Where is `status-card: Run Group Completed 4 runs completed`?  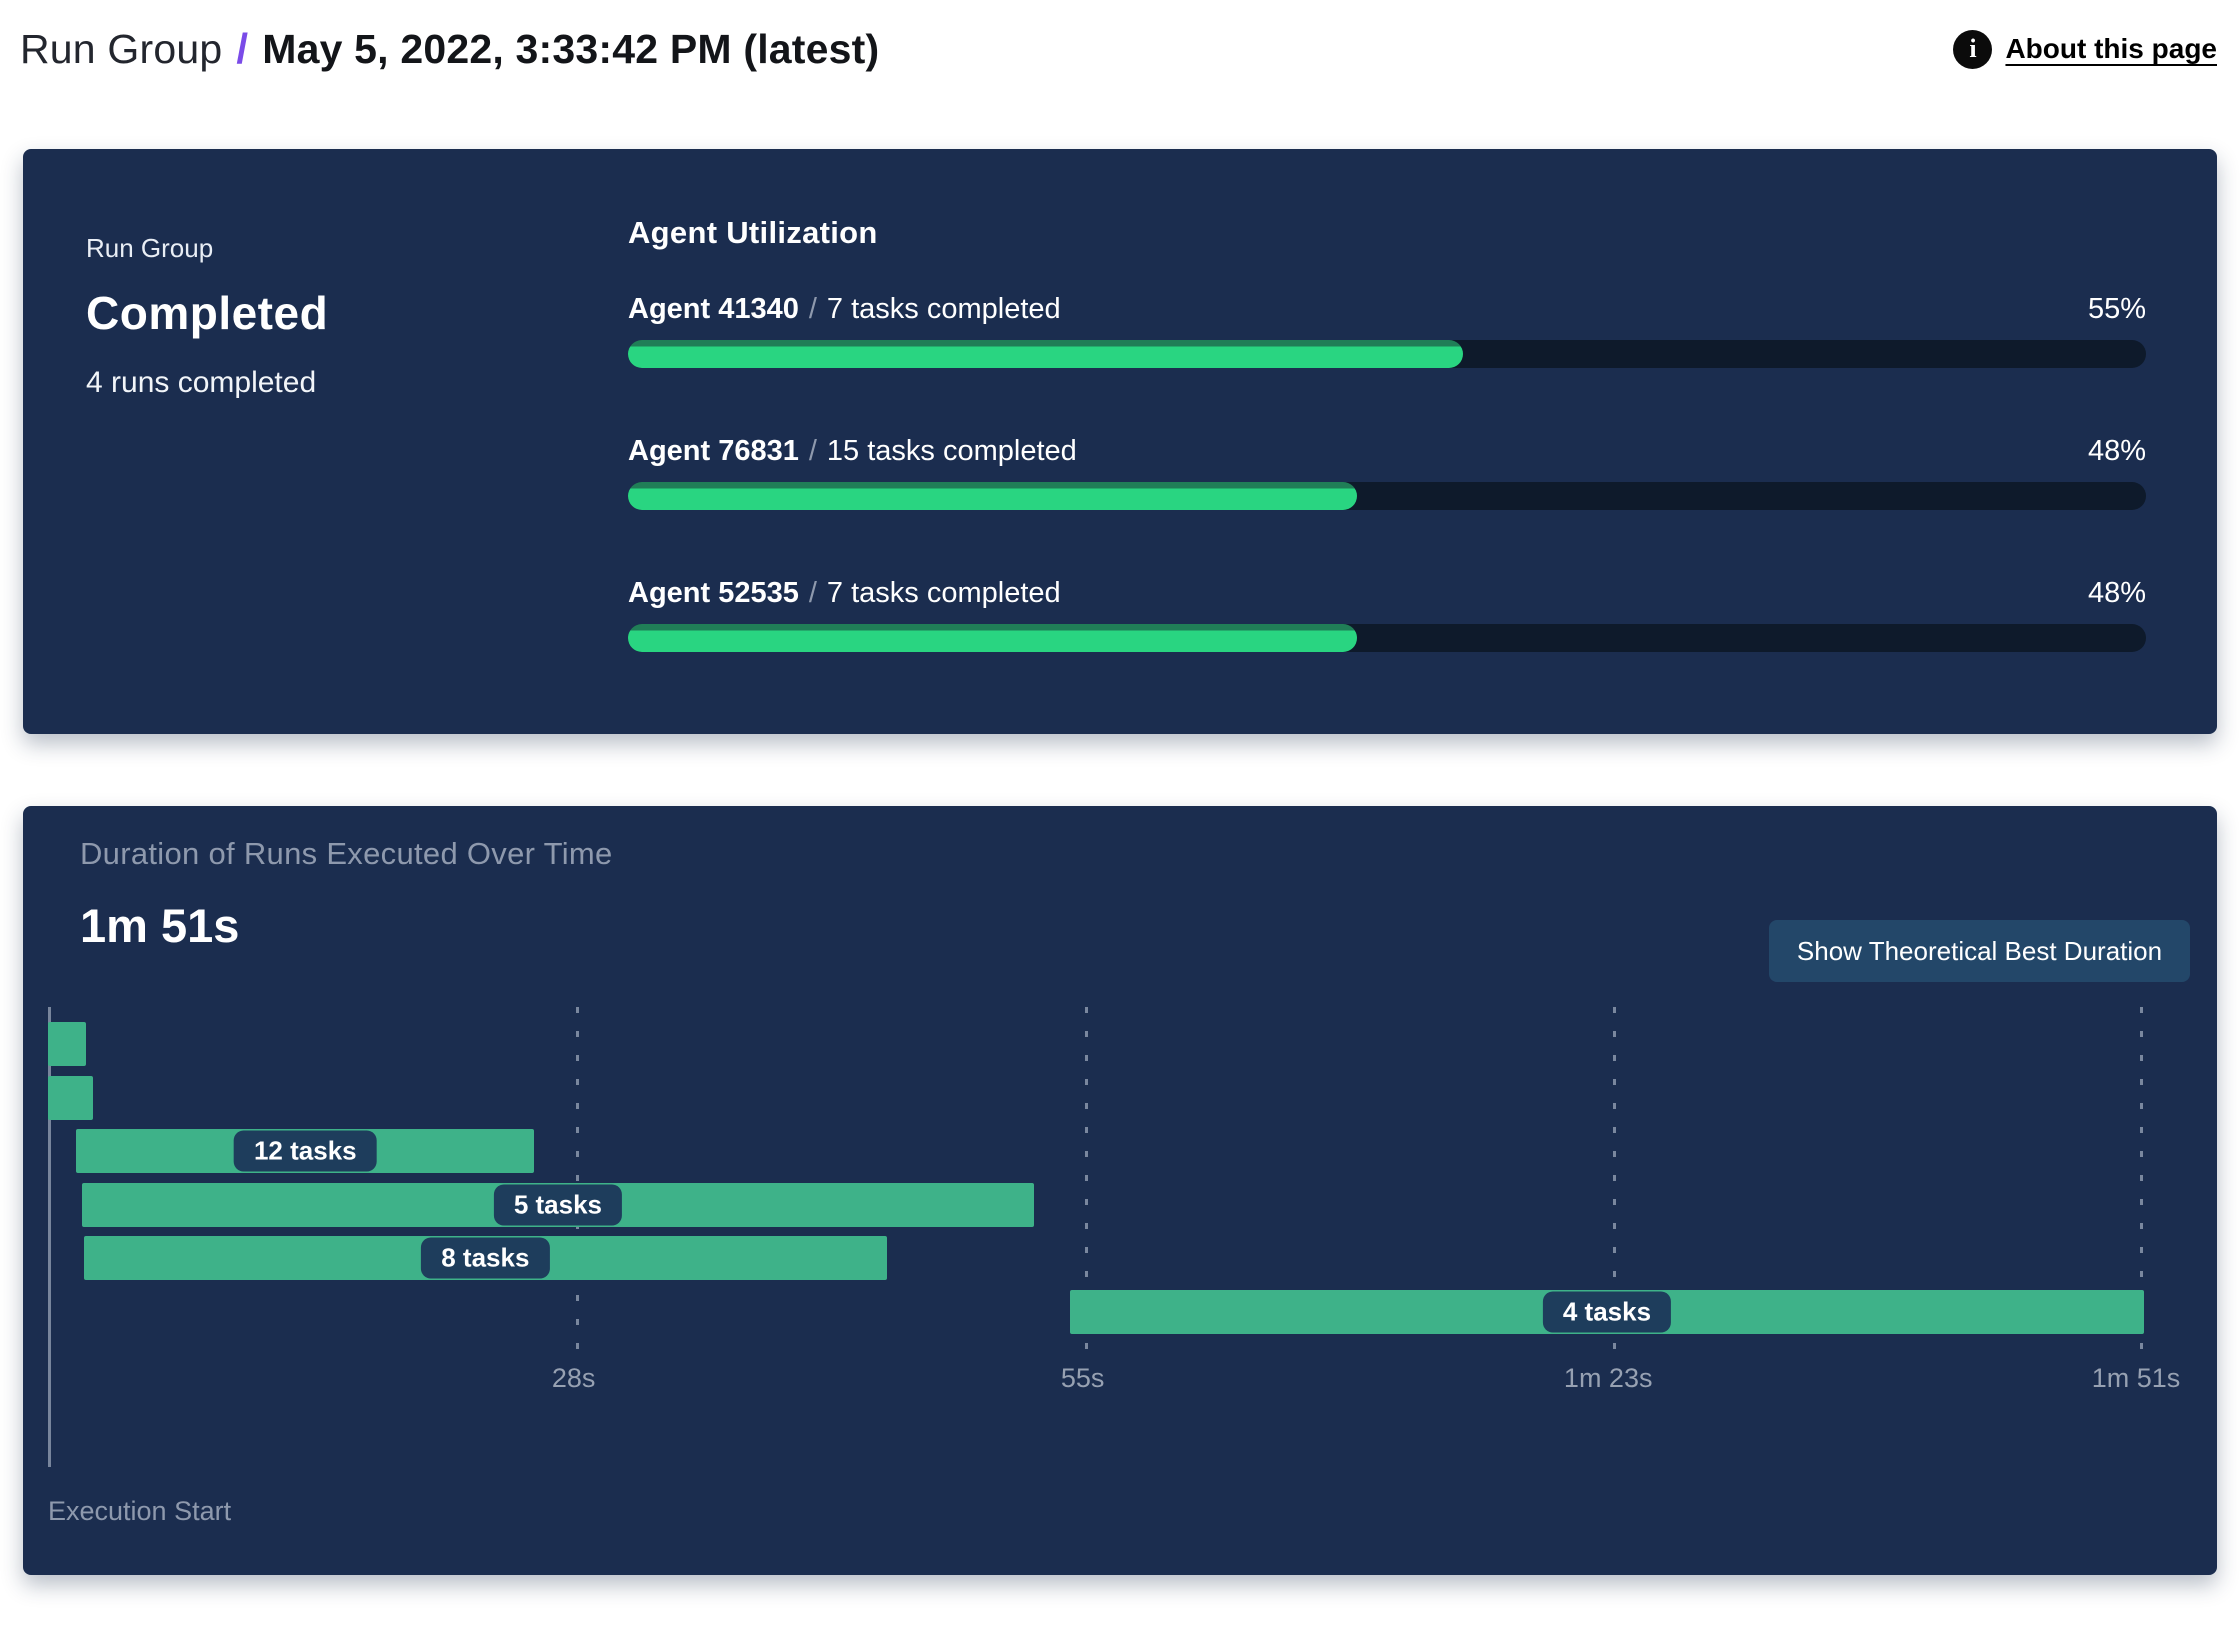 status-card: Run Group Completed 4 runs completed is located at coordinates (207, 316).